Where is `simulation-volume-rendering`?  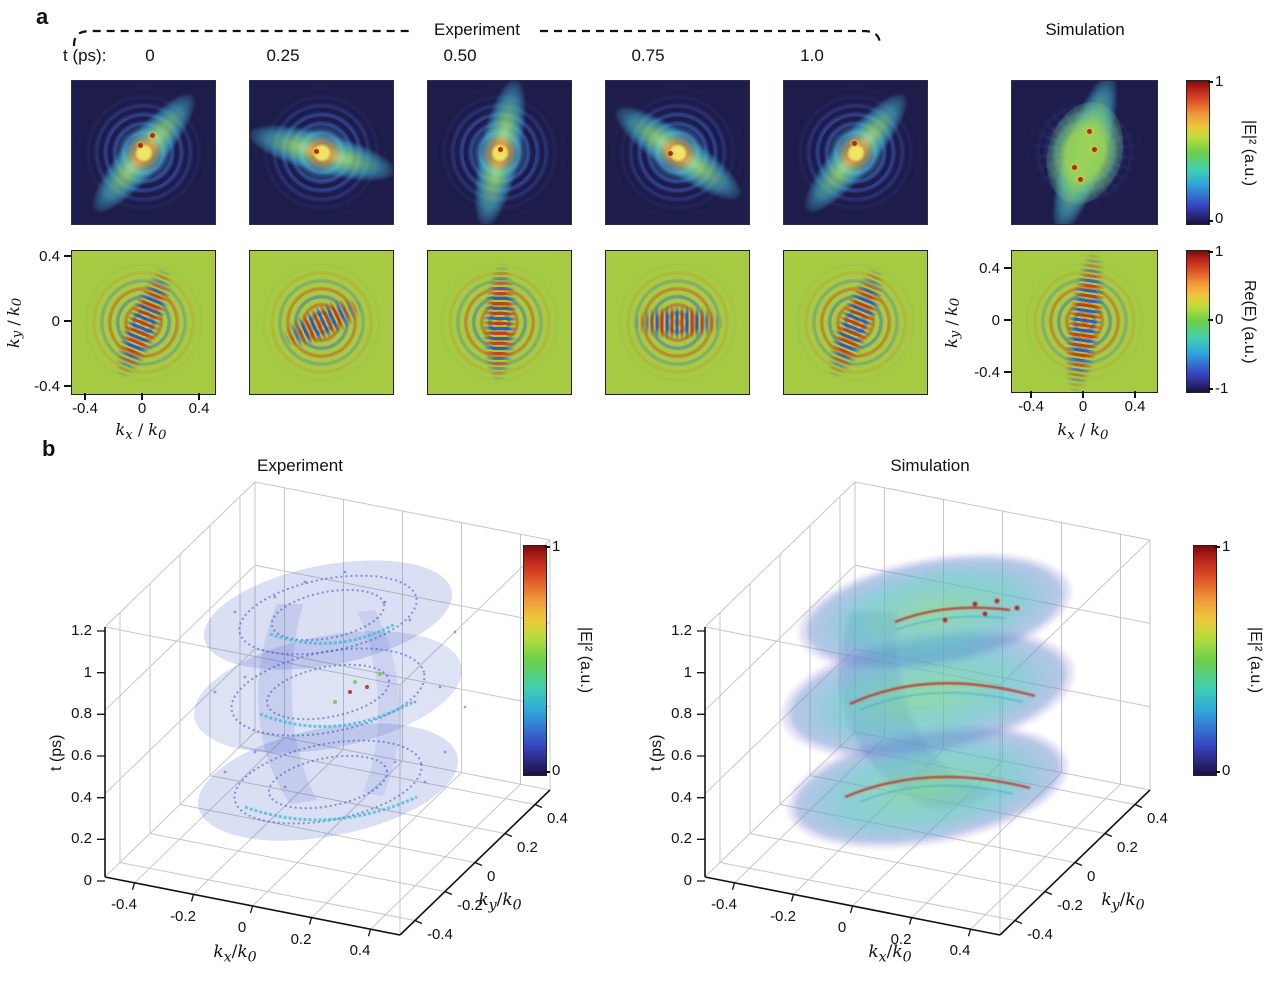
simulation-volume-rendering is located at coordinates (928, 701).